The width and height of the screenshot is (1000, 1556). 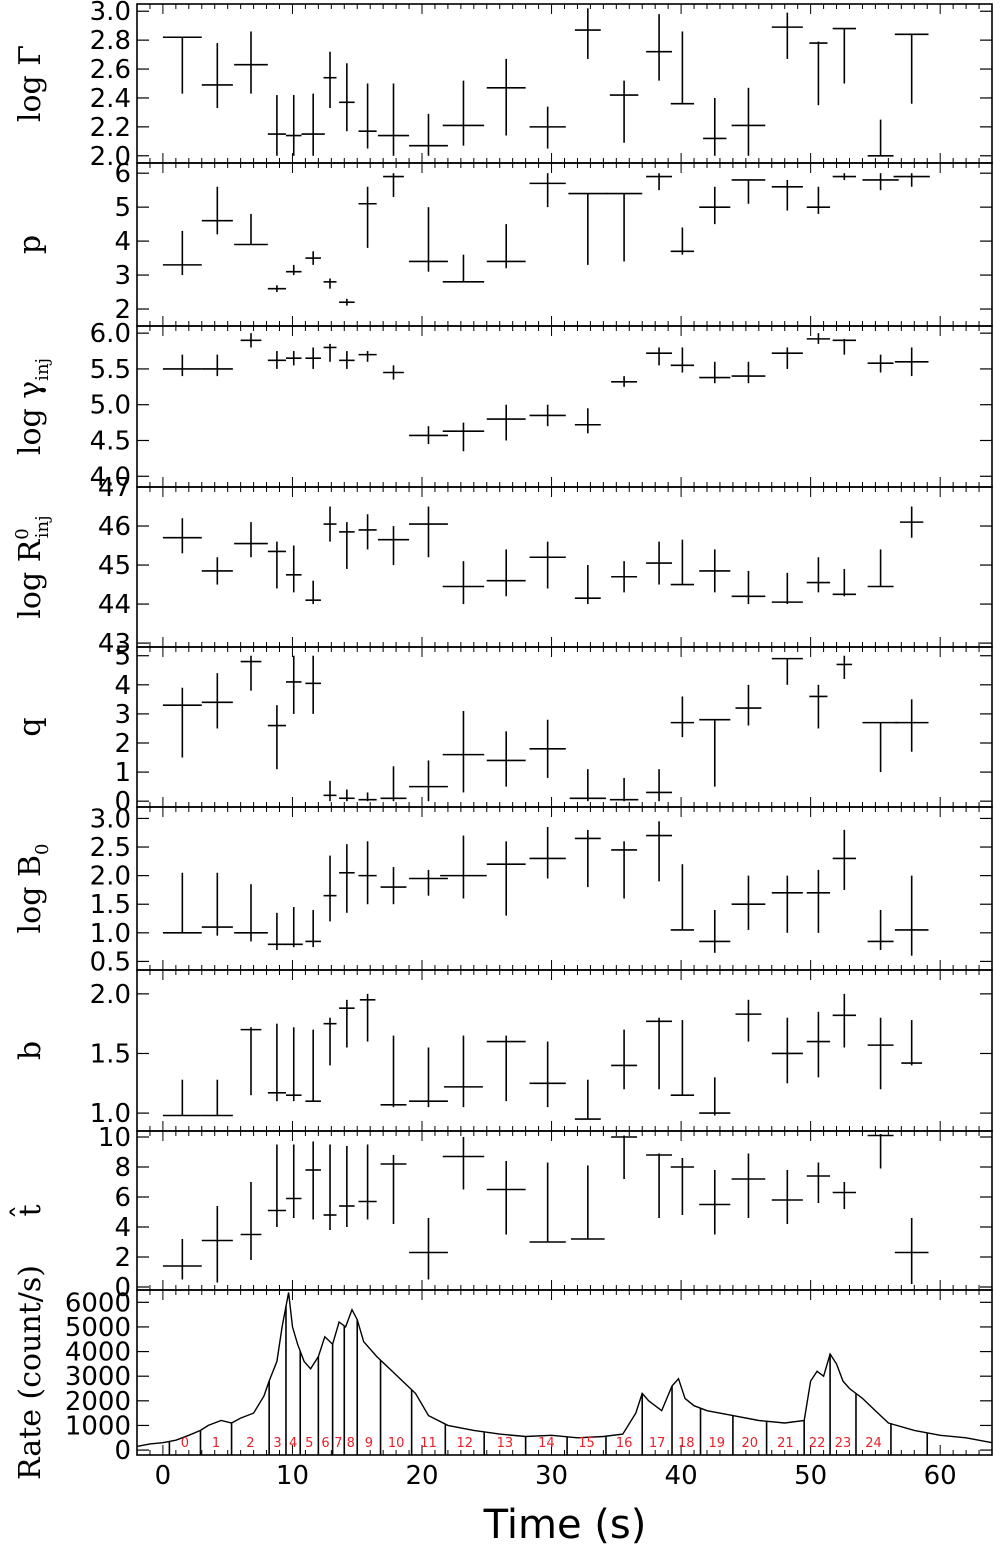 I want to click on y-tick-label: 45, so click(x=114, y=566).